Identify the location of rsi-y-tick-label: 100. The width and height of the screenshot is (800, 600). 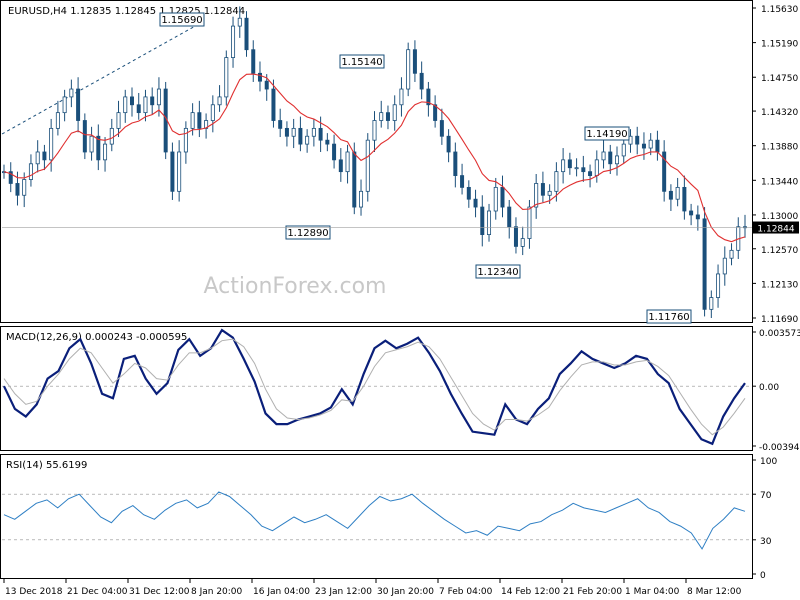
(768, 462).